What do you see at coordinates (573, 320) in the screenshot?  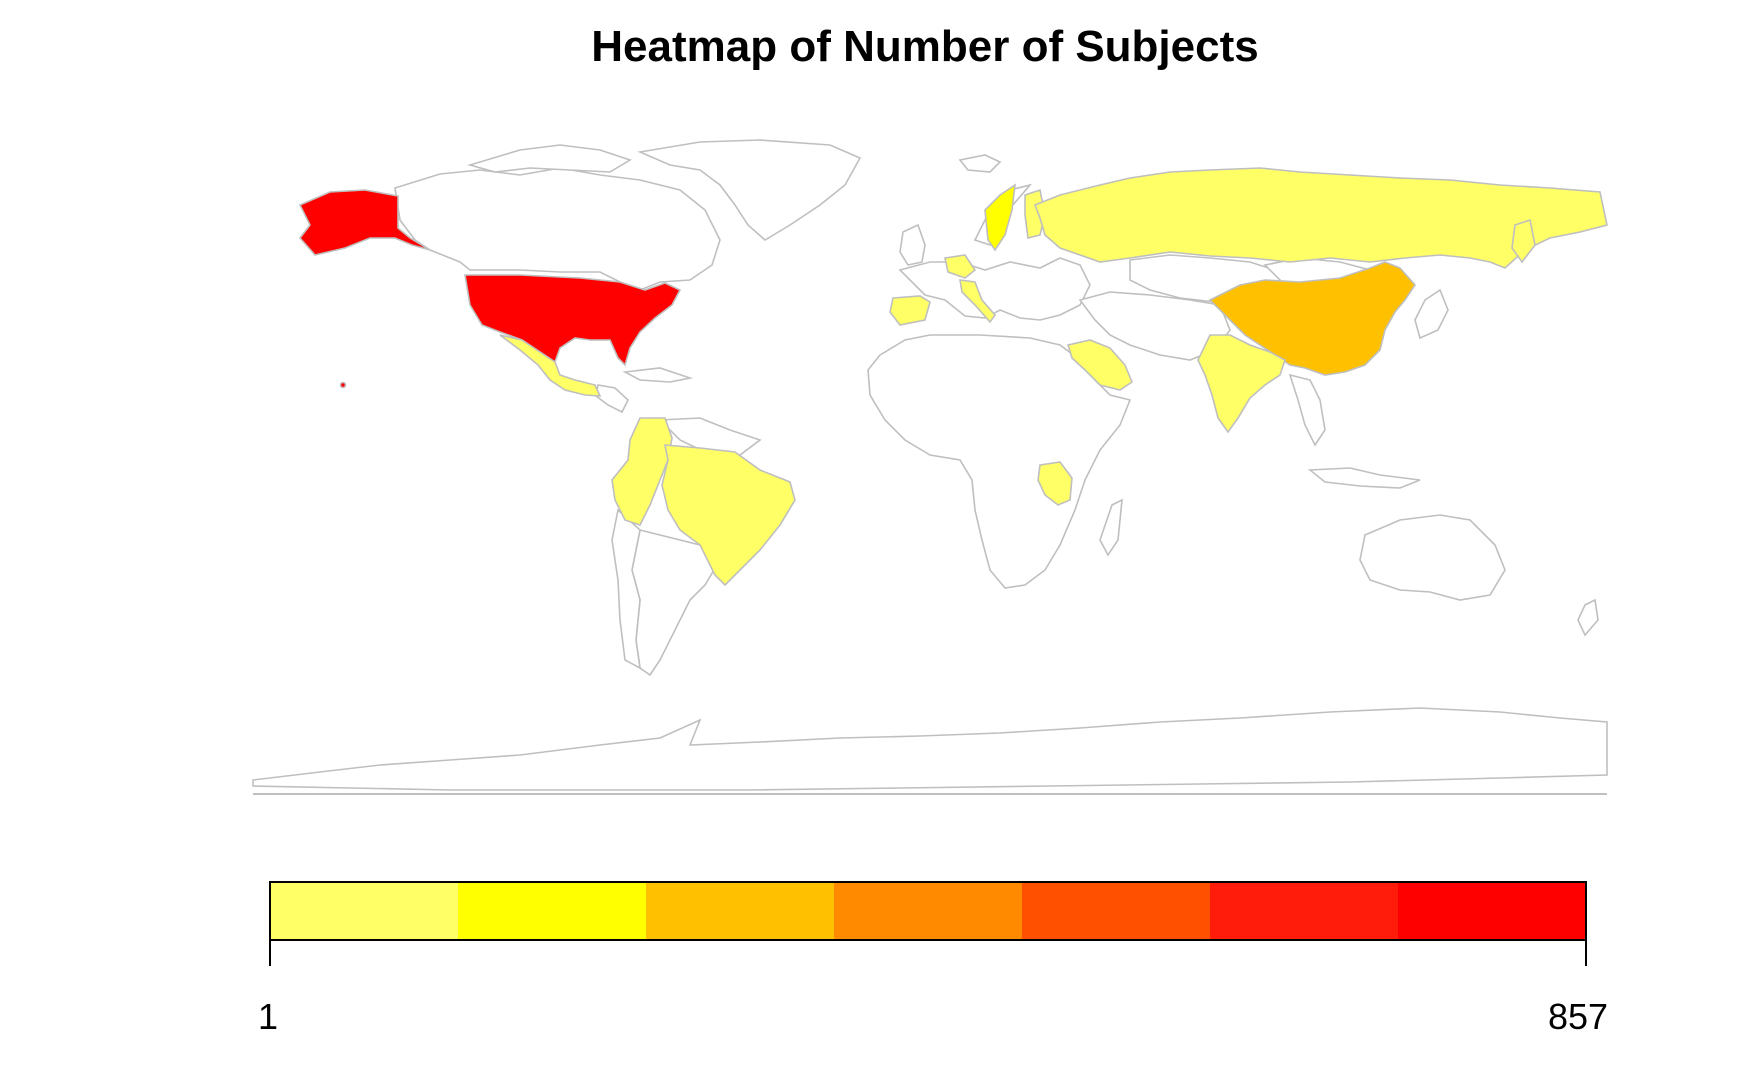 I see `country-united-states` at bounding box center [573, 320].